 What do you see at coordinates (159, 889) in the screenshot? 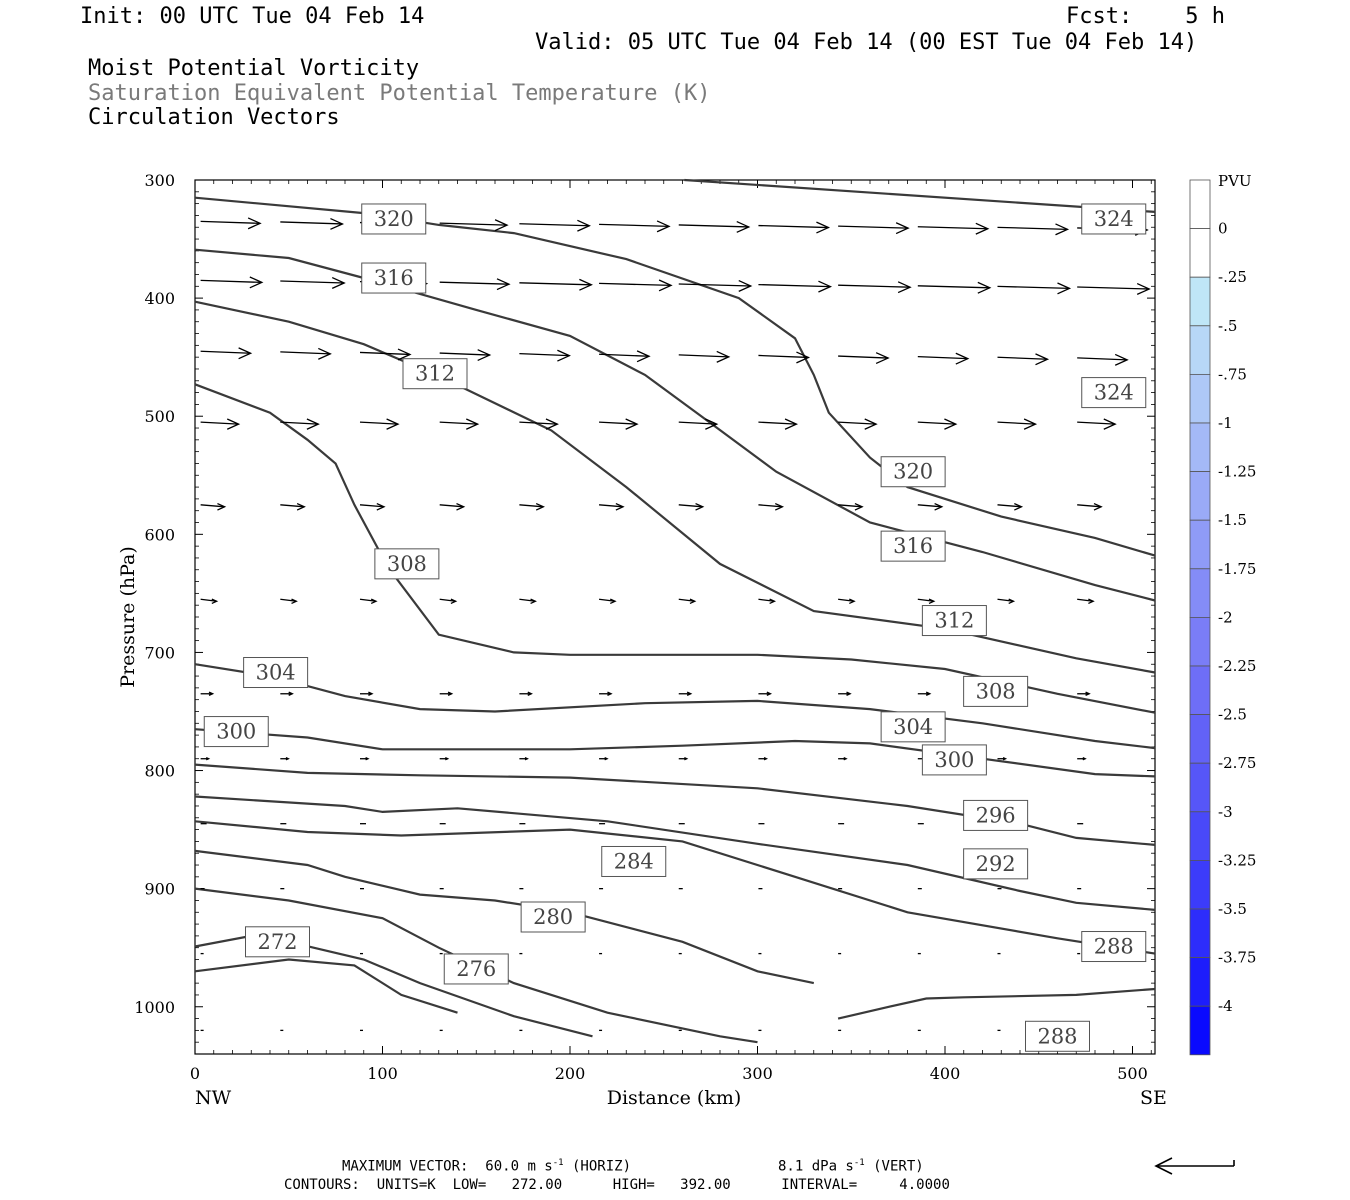
I see `y-tick-label: 900` at bounding box center [159, 889].